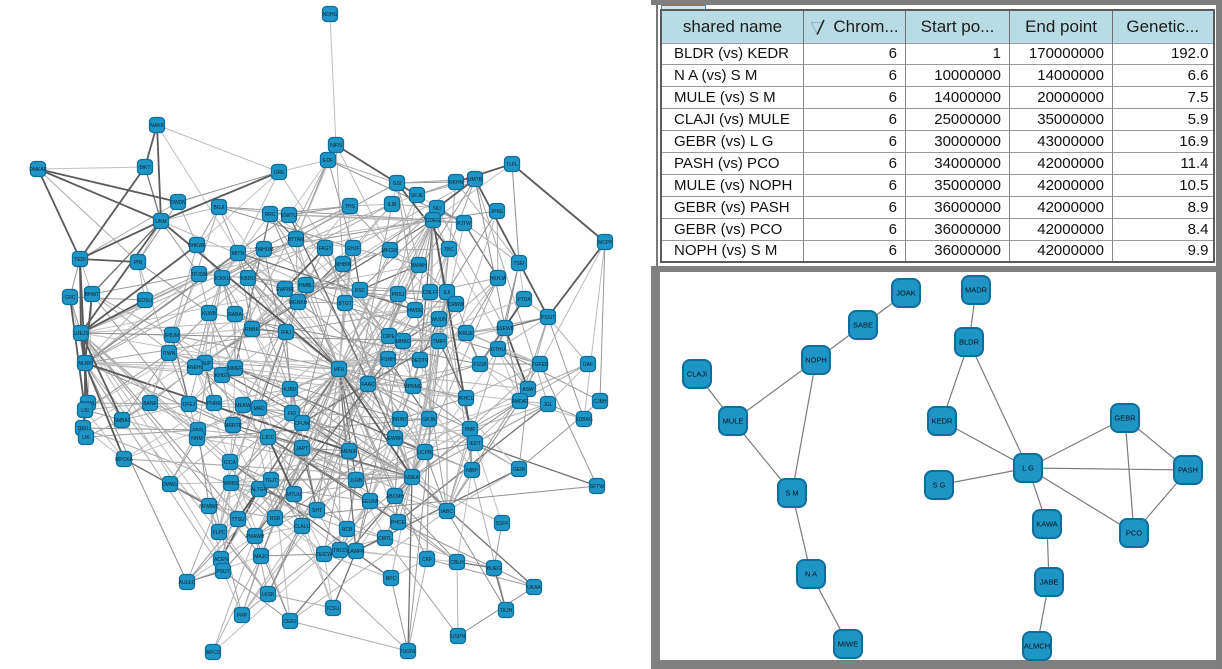 The width and height of the screenshot is (1222, 669). I want to click on svg-text: PMF, so click(470, 430).